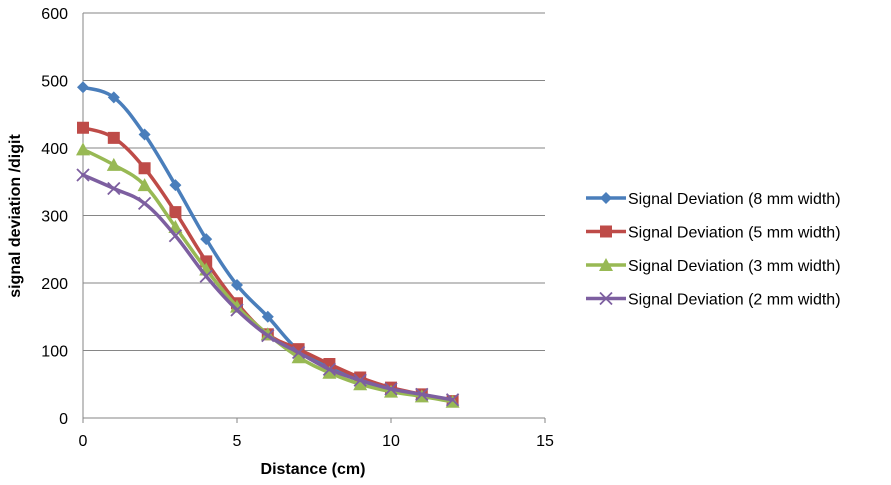 The height and width of the screenshot is (485, 891). What do you see at coordinates (54, 14) in the screenshot?
I see `y-tick-label: 600` at bounding box center [54, 14].